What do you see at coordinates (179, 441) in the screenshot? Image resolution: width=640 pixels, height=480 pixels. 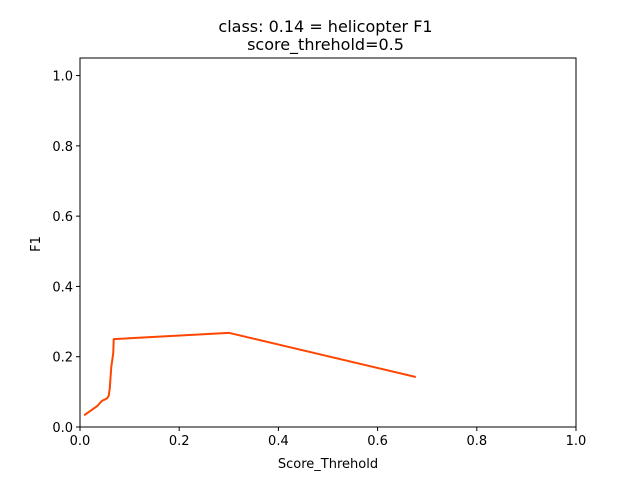 I see `x-tick-label: 0.2` at bounding box center [179, 441].